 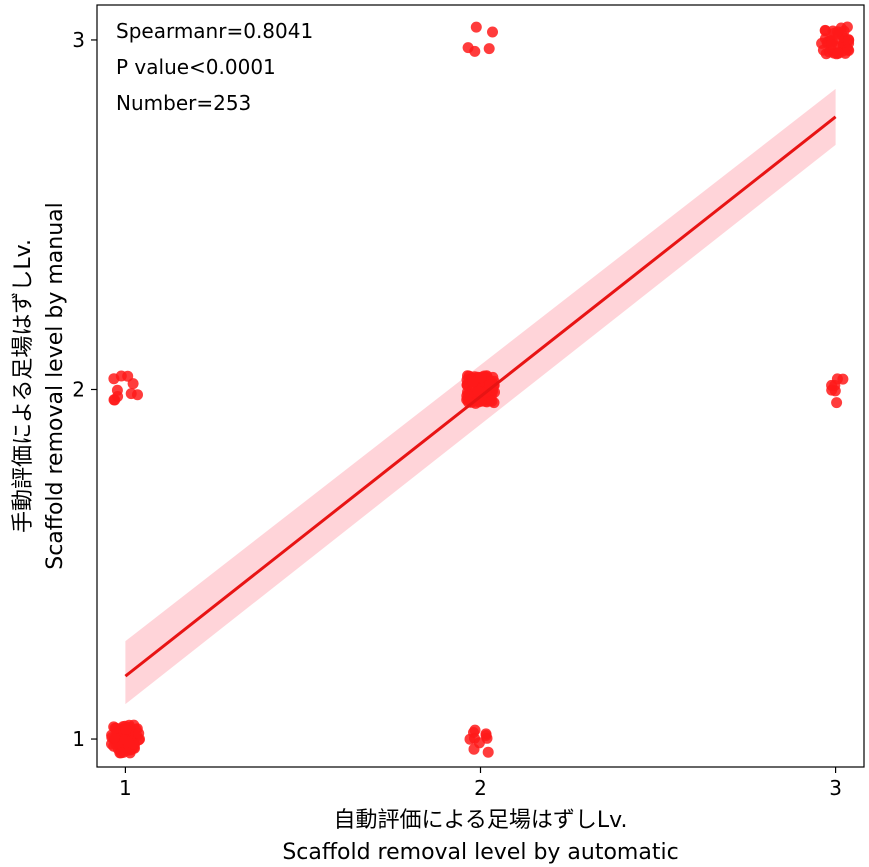 I want to click on y-tick-label: 1, so click(x=78, y=739).